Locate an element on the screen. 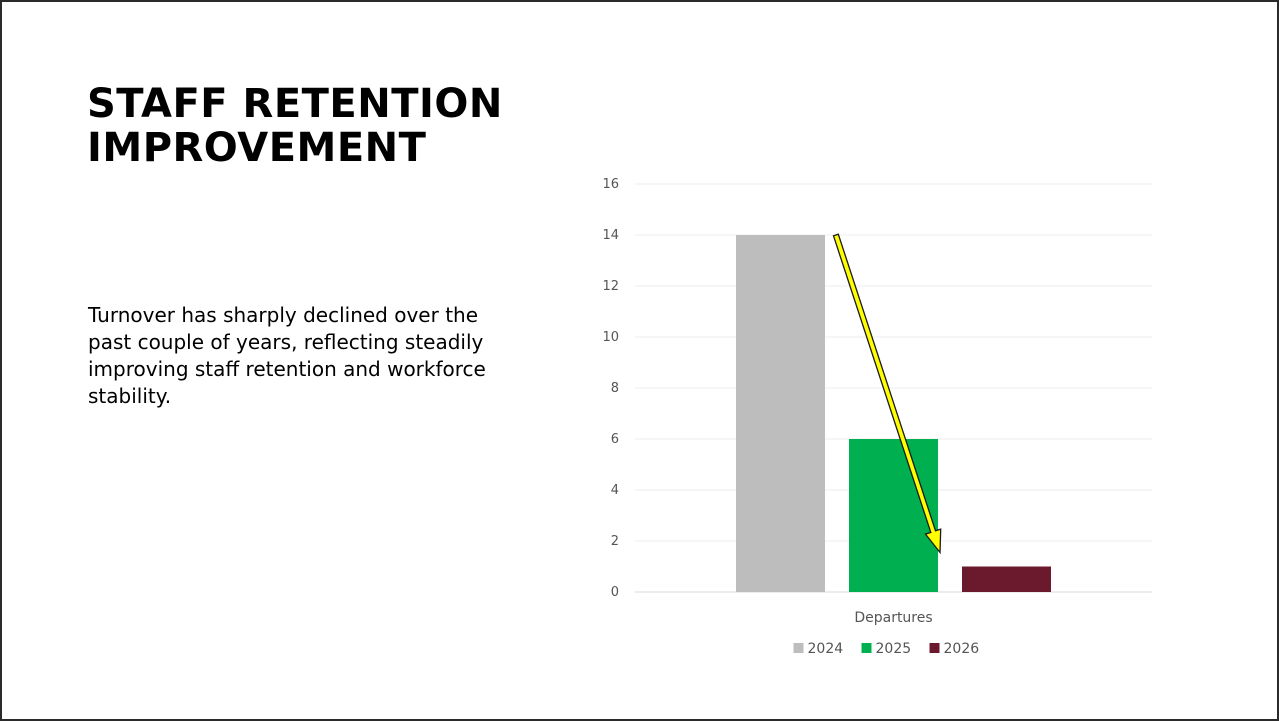 The image size is (1279, 721). legend-swatch-2024 is located at coordinates (798, 648).